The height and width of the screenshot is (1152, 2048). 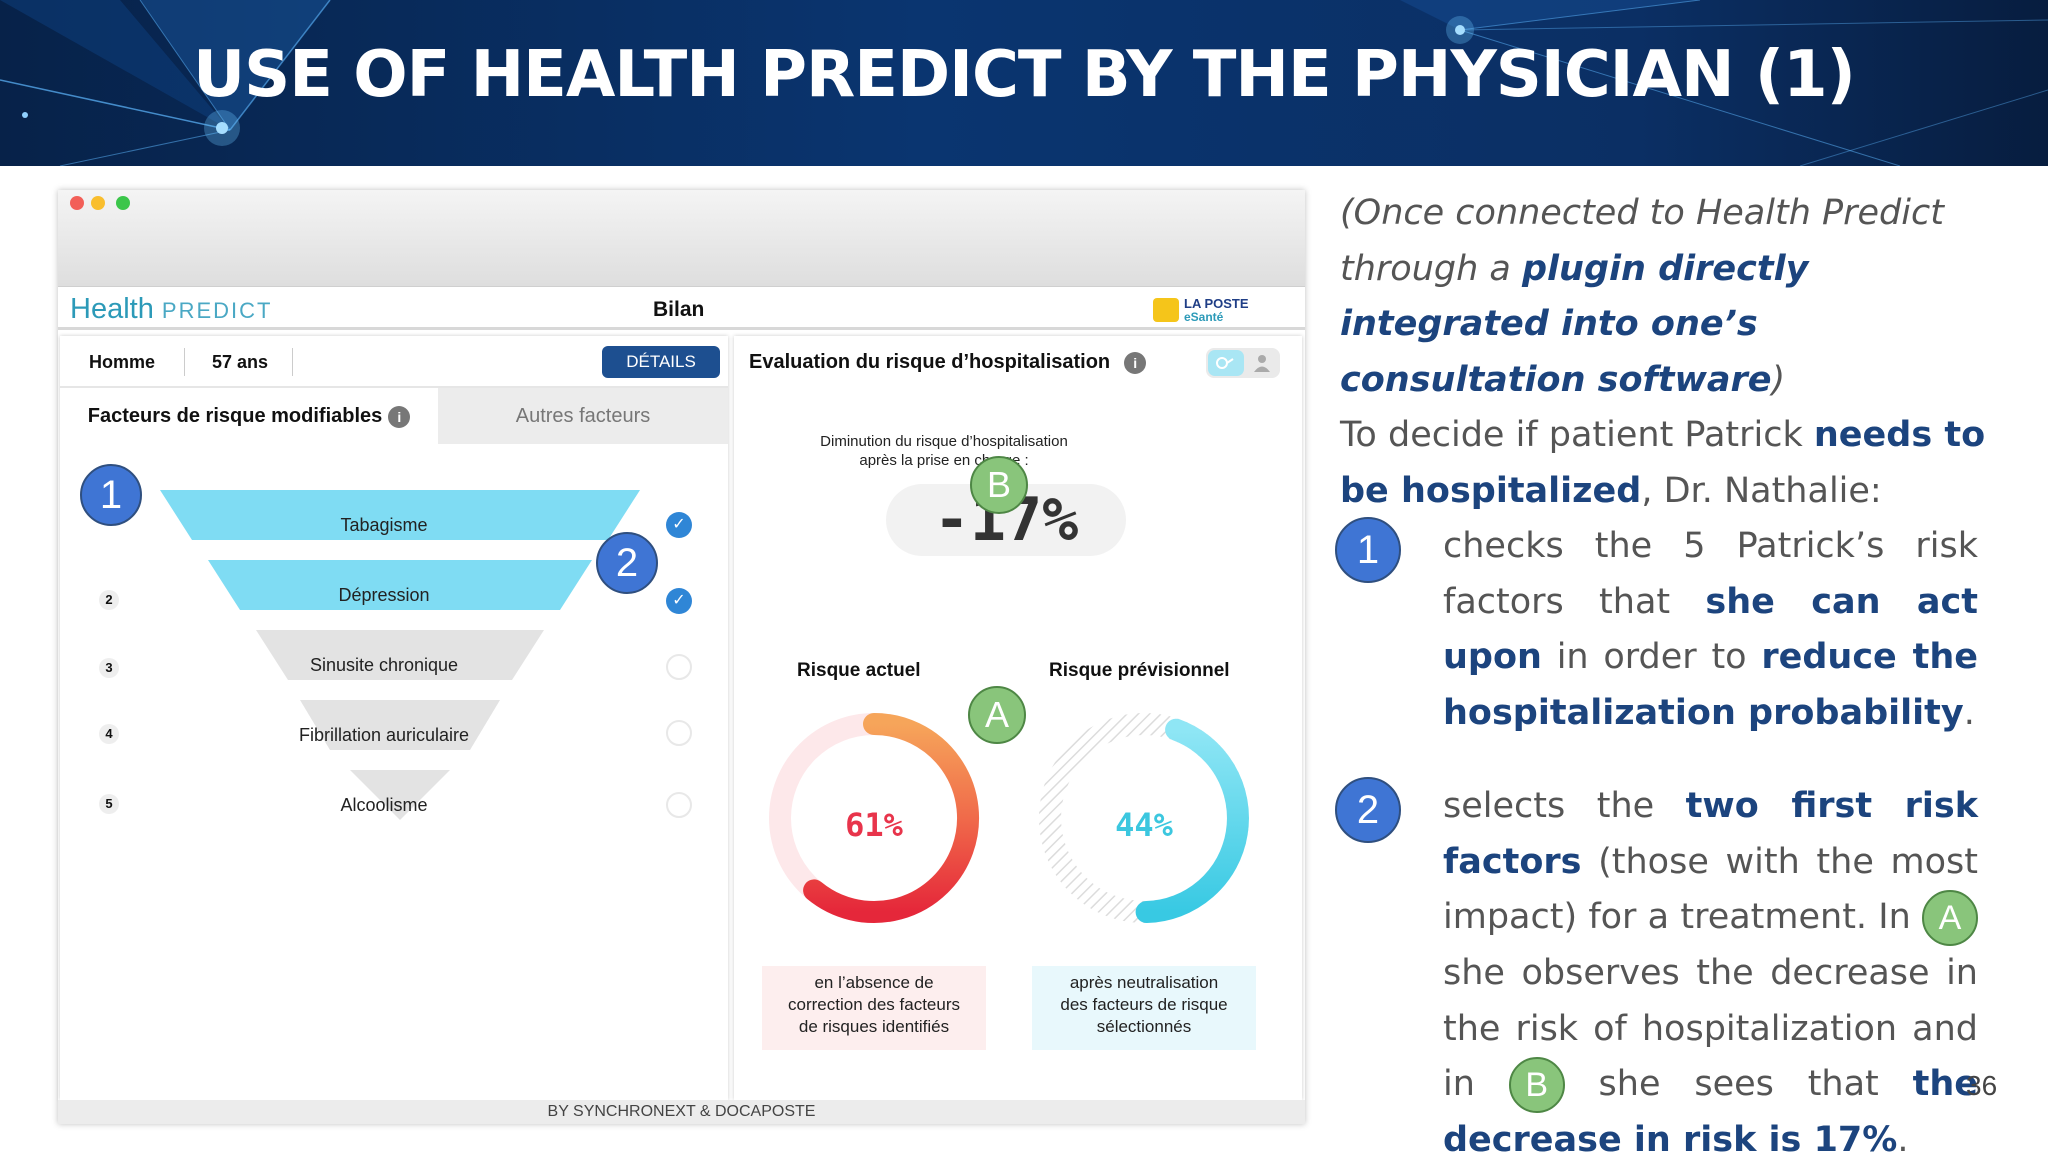 What do you see at coordinates (679, 525) in the screenshot?
I see `select-tabagisme-checkbox: ✓` at bounding box center [679, 525].